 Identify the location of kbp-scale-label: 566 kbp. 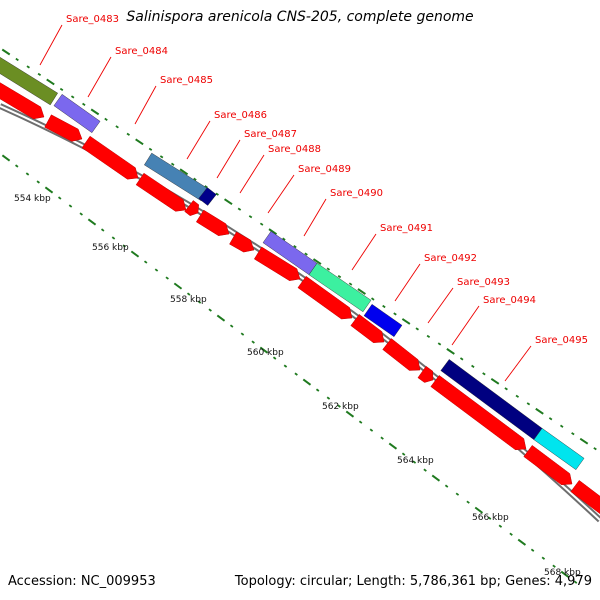
(490, 518).